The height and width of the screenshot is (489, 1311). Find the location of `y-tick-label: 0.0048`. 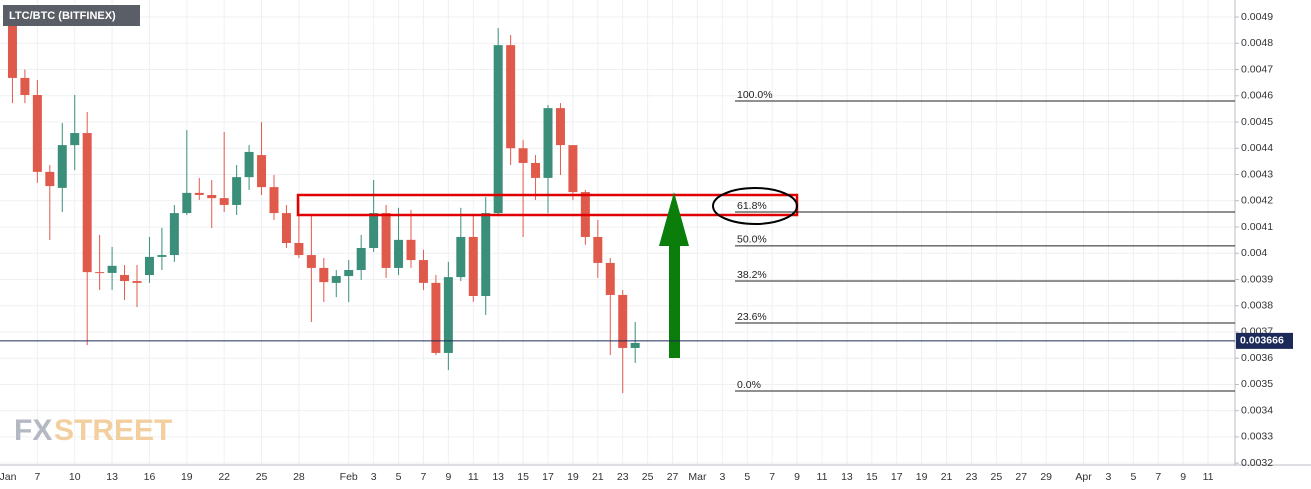

y-tick-label: 0.0048 is located at coordinates (1257, 43).